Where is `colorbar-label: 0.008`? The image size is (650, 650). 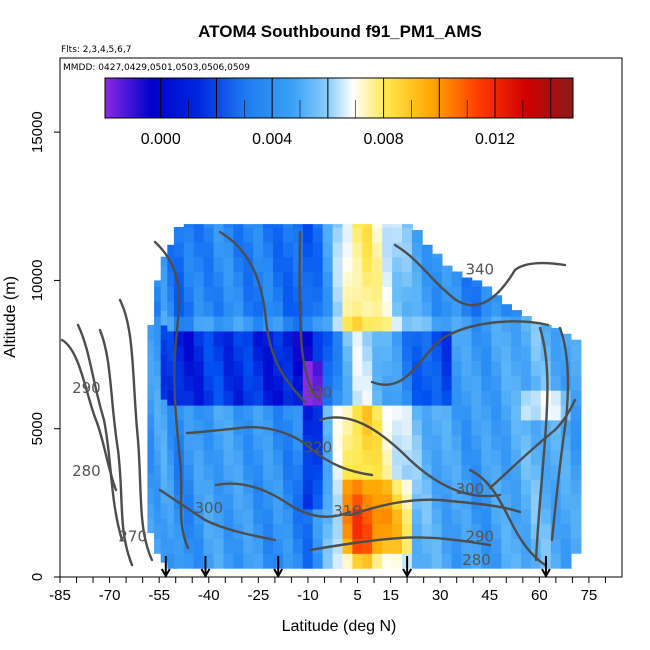
colorbar-label: 0.008 is located at coordinates (384, 139).